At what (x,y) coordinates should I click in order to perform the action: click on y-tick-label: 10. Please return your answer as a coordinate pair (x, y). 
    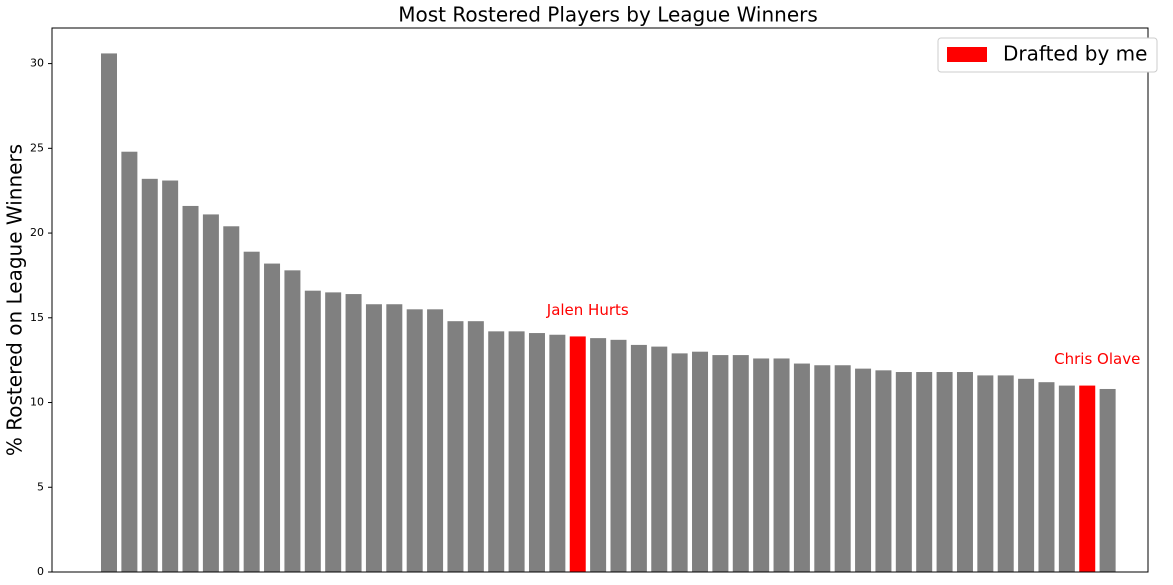
    Looking at the image, I should click on (37, 402).